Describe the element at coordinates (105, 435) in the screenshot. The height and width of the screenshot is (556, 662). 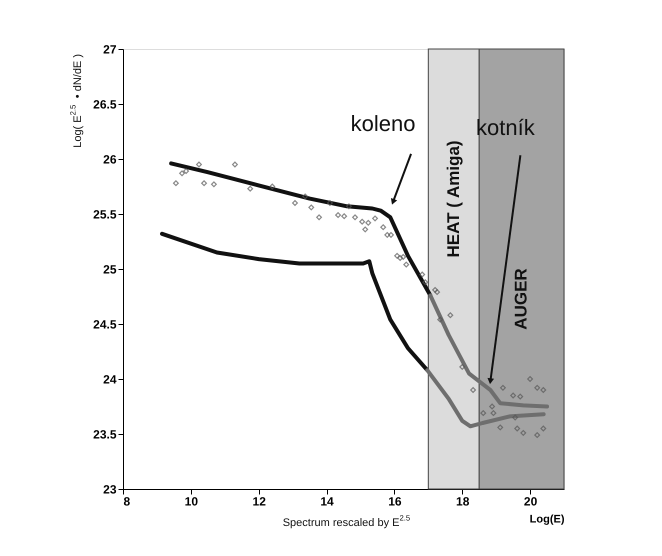
I see `y-tick-label: 23.5` at that location.